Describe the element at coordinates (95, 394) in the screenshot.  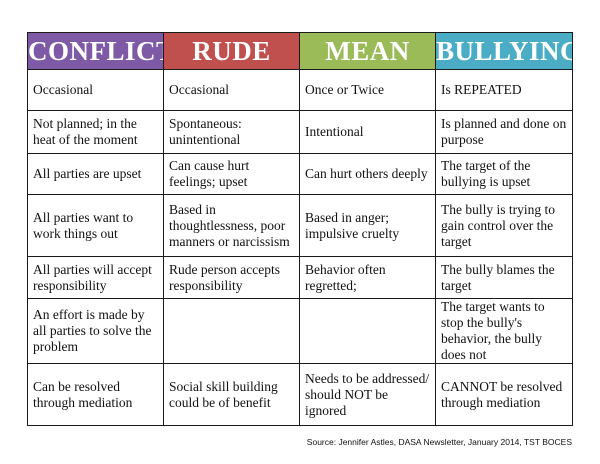
I see `cell-conflict: Can be resolved through mediation` at that location.